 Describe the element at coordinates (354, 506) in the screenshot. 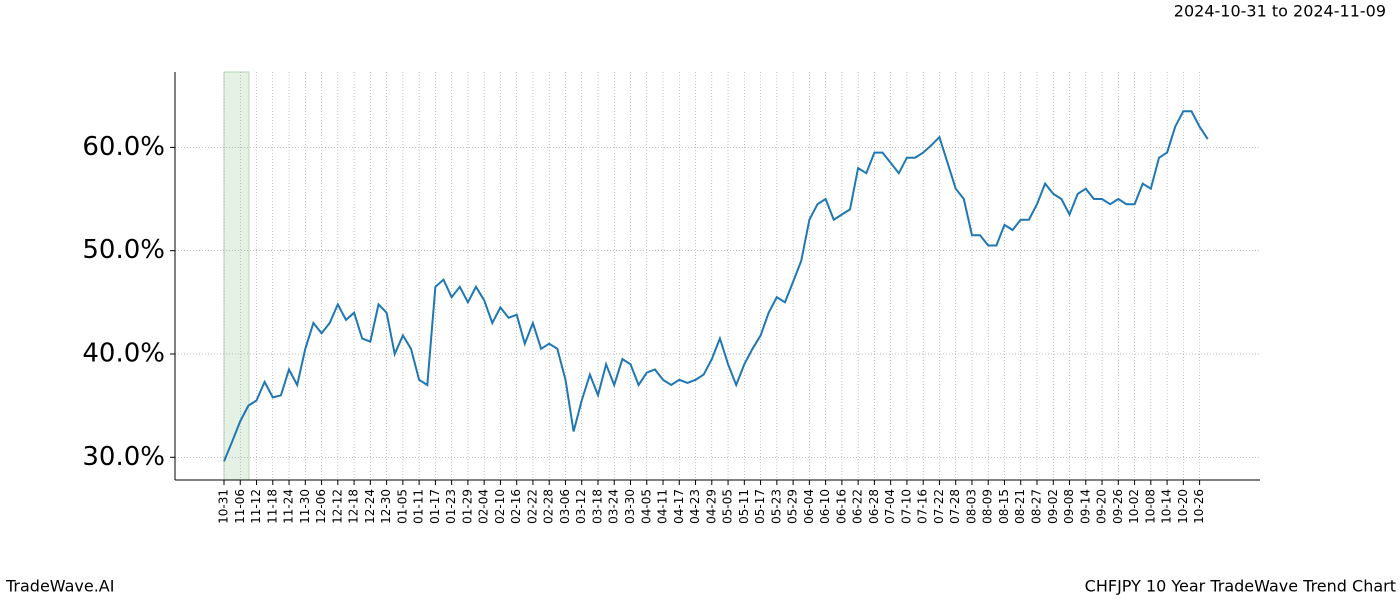

I see `x-tick-label: 12-18` at that location.